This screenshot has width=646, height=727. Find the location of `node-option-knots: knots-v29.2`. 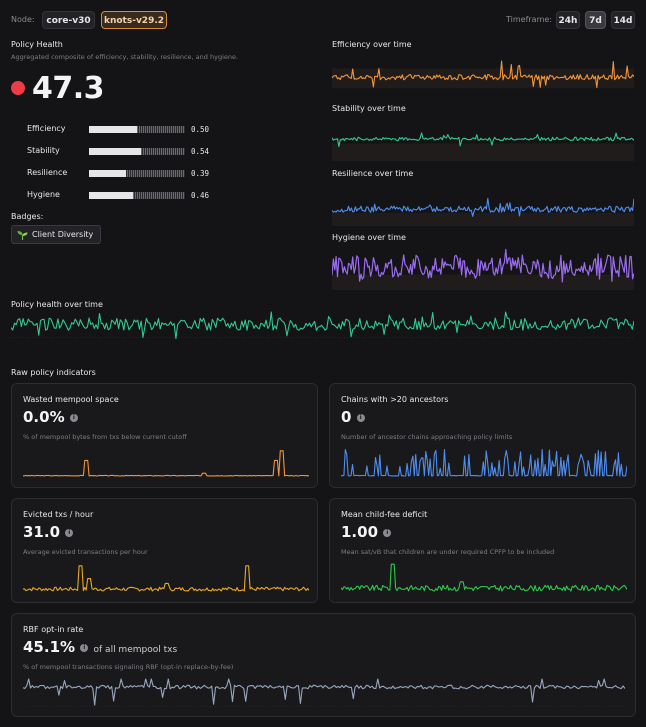

node-option-knots: knots-v29.2 is located at coordinates (134, 20).